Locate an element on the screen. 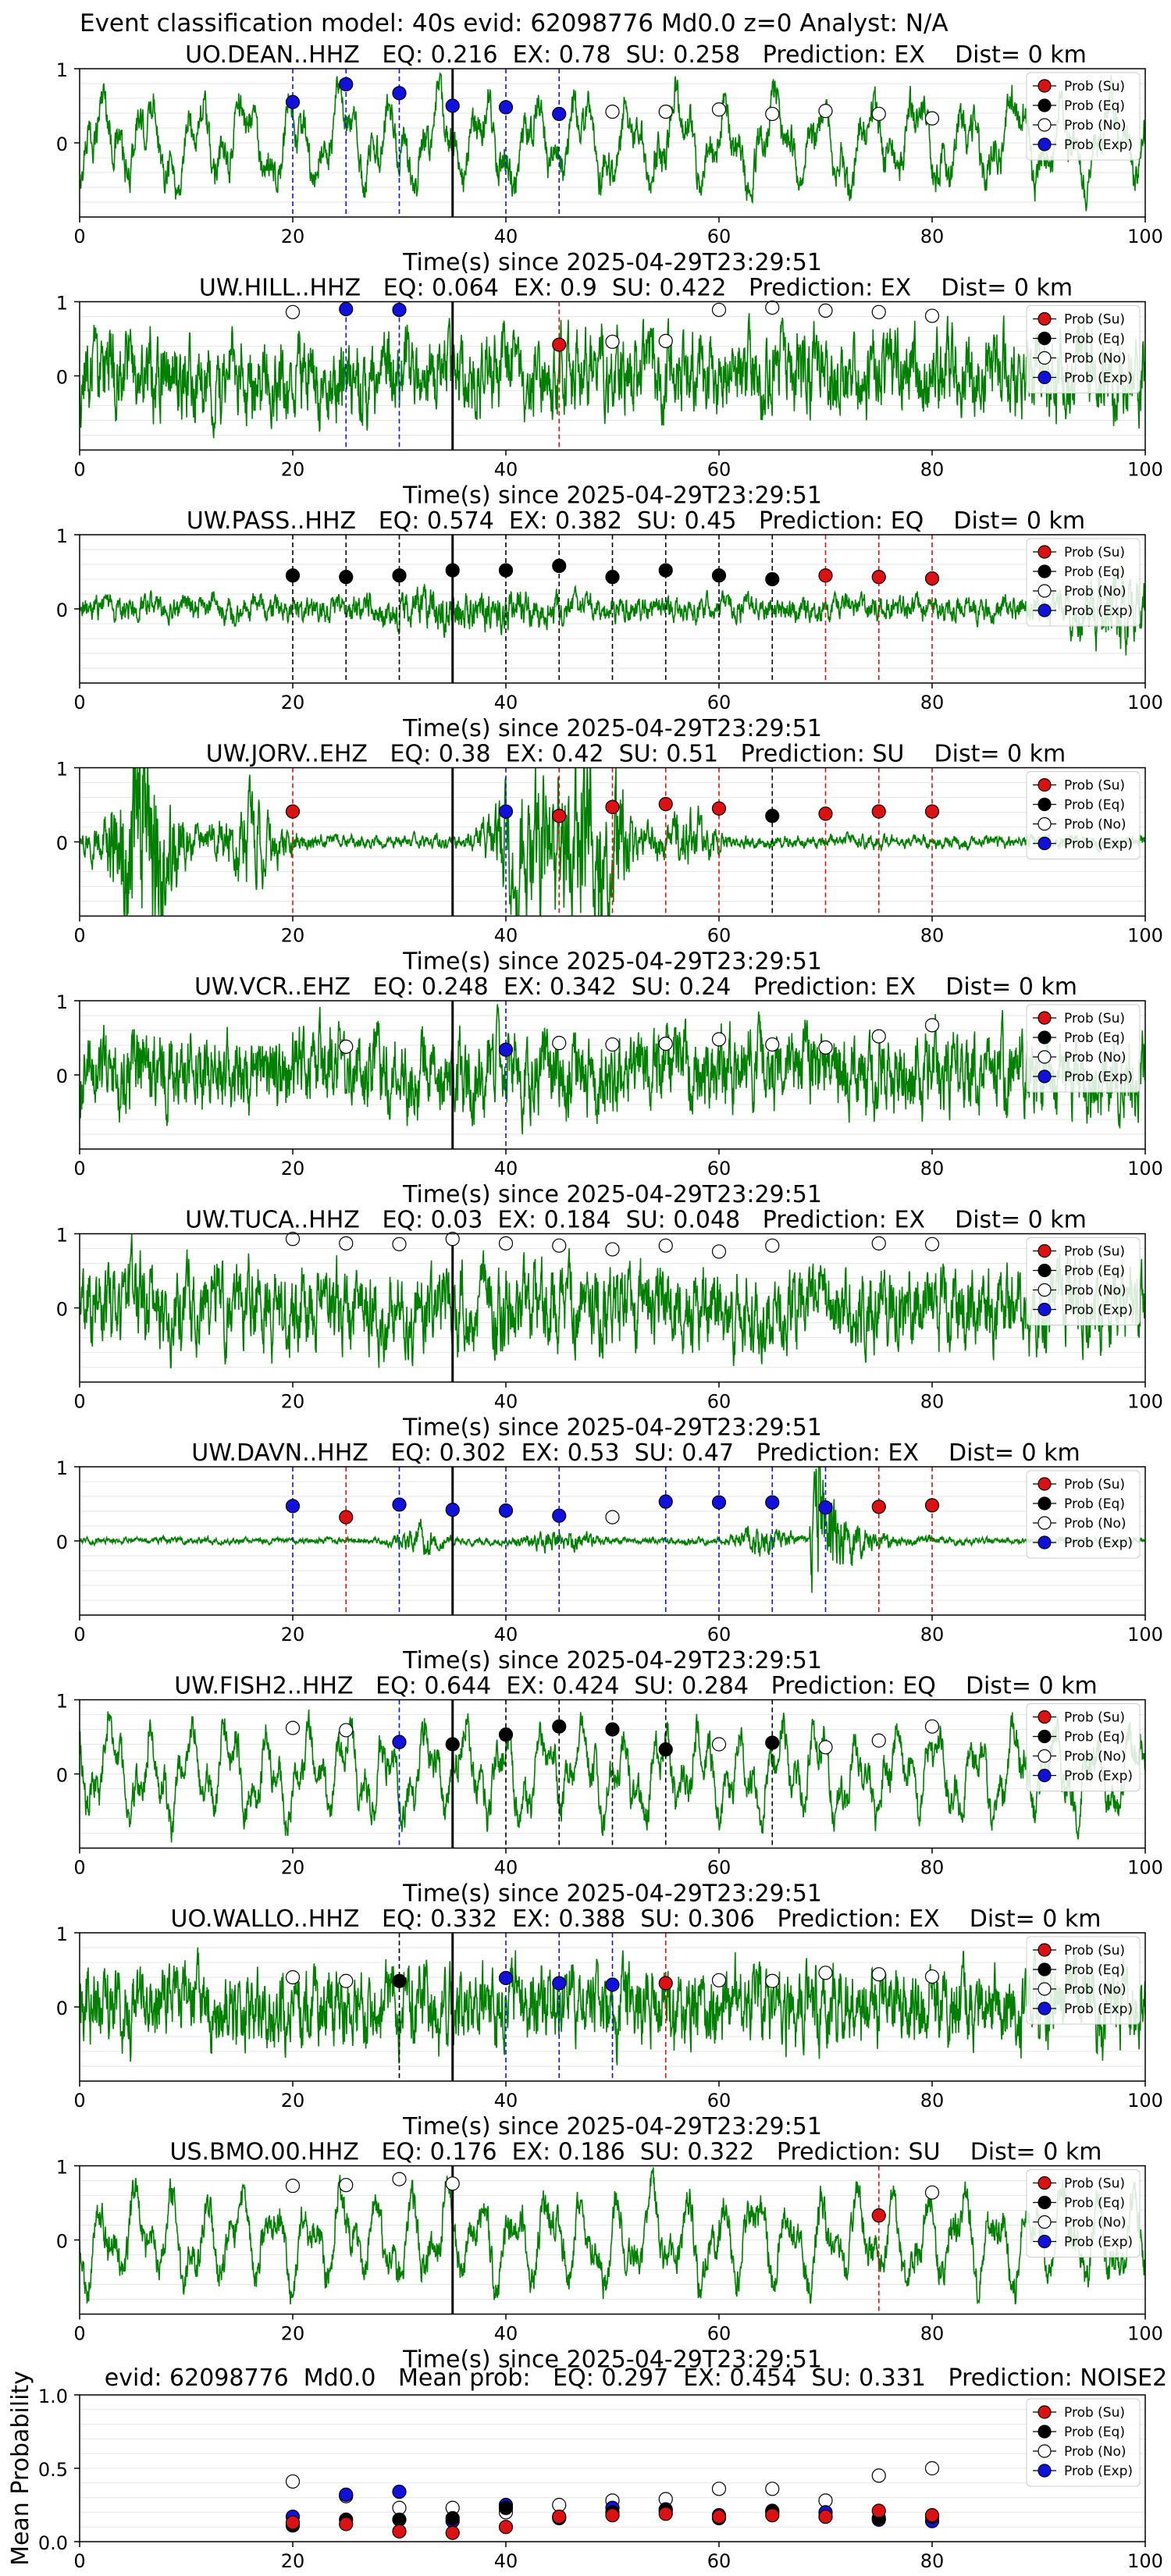 This screenshot has width=1171, height=2576. y-tick-label: 0 is located at coordinates (62, 2008).